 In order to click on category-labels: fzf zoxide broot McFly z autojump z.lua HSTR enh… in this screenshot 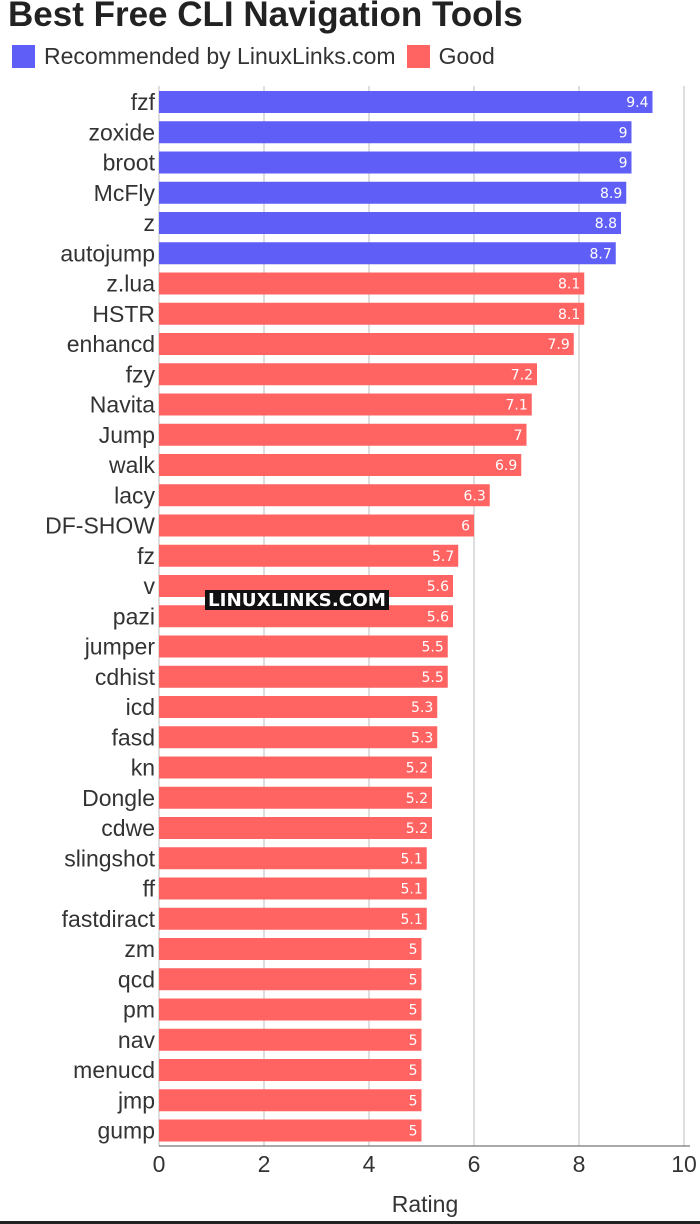, I will do `click(100, 616)`.